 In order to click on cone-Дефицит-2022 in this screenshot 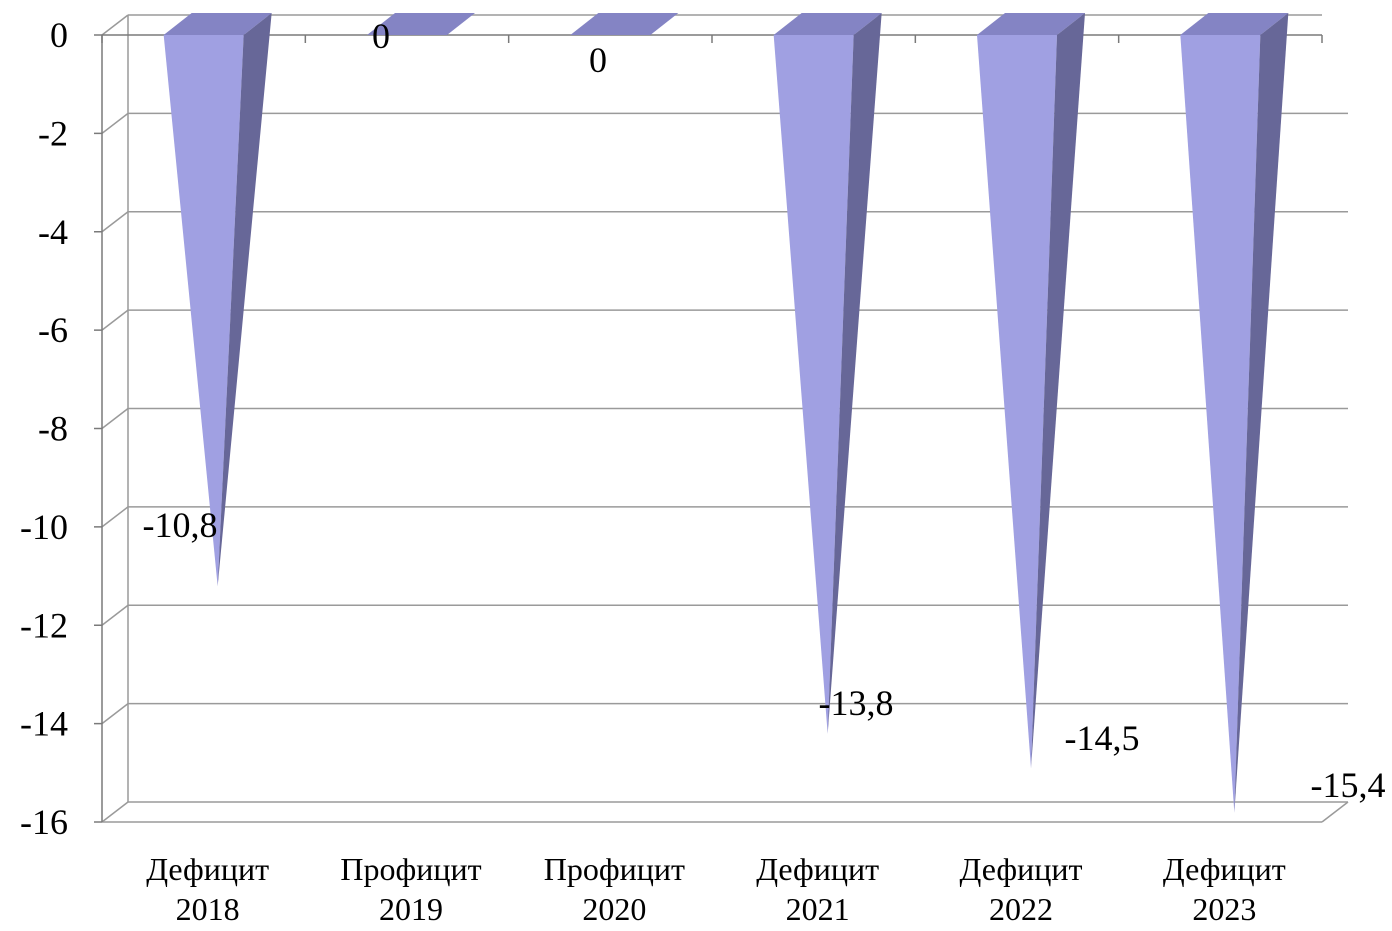, I will do `click(1031, 391)`.